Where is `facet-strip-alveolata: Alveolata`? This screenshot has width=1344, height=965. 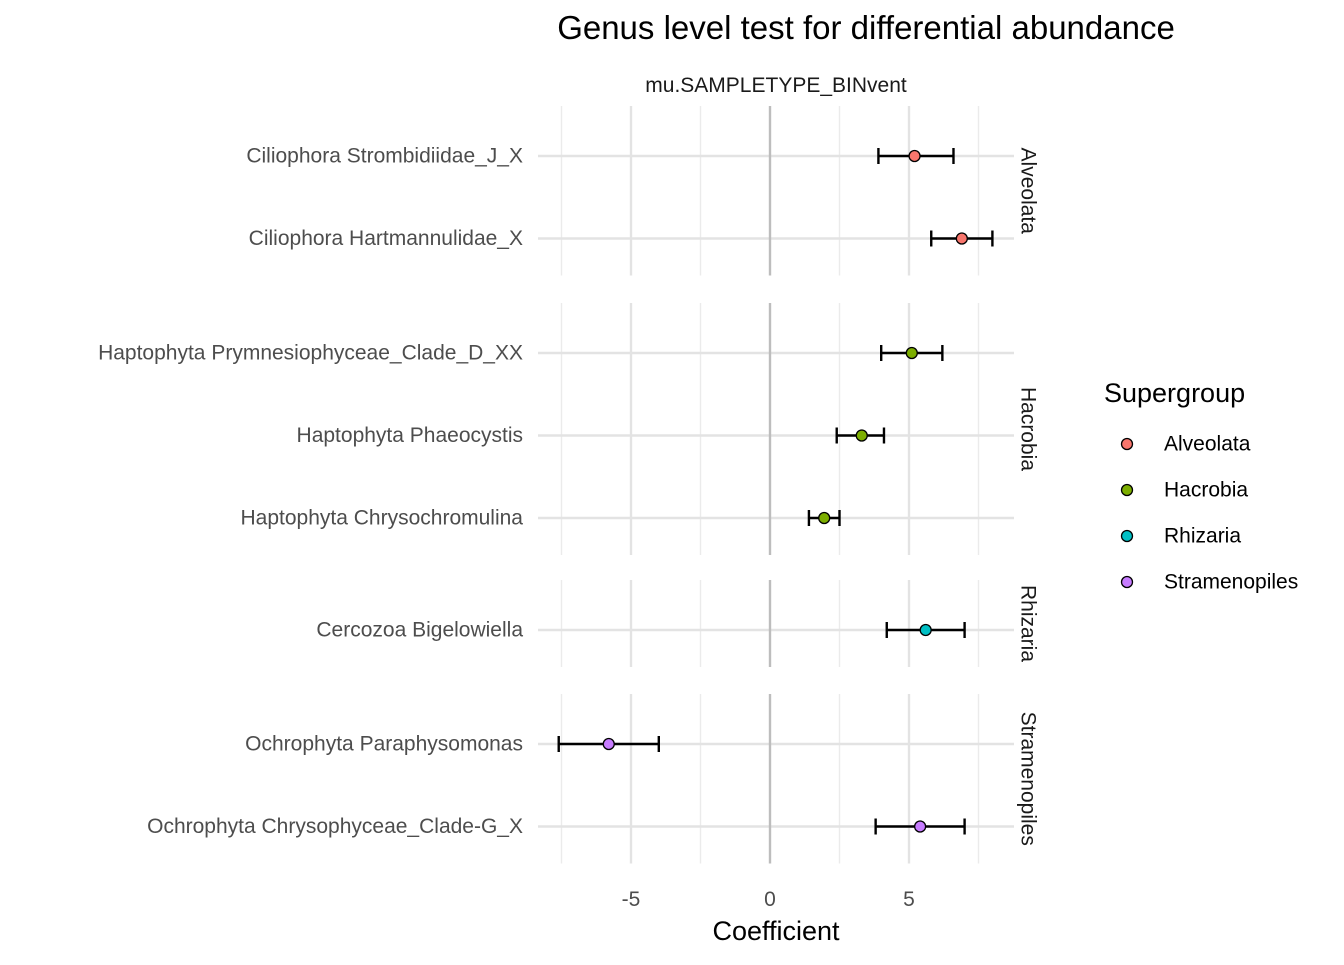
facet-strip-alveolata: Alveolata is located at coordinates (1028, 191).